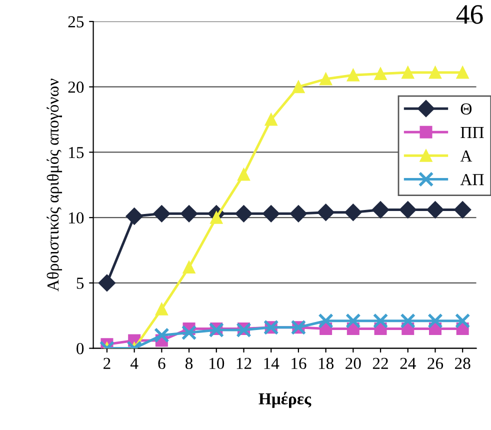  I want to click on x-tick-label: 6, so click(162, 364).